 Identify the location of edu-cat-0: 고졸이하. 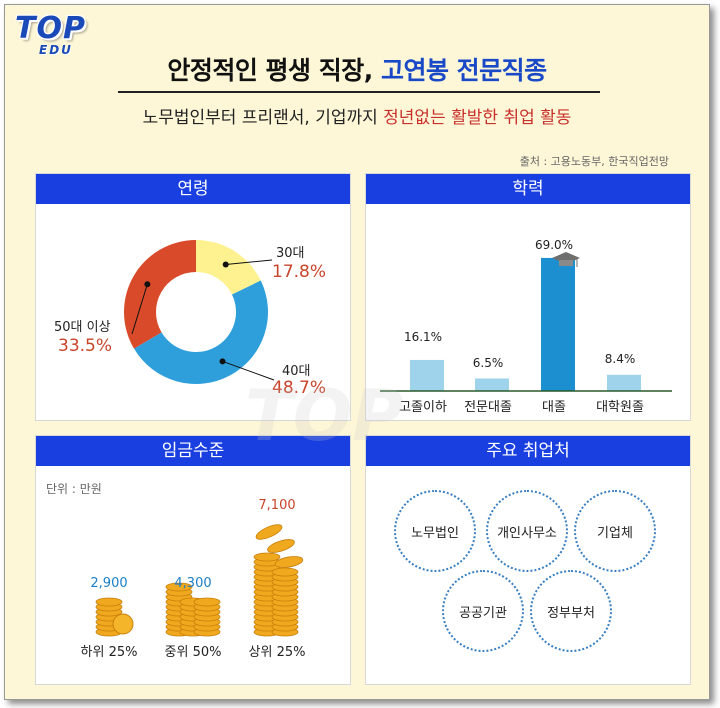
(423, 407).